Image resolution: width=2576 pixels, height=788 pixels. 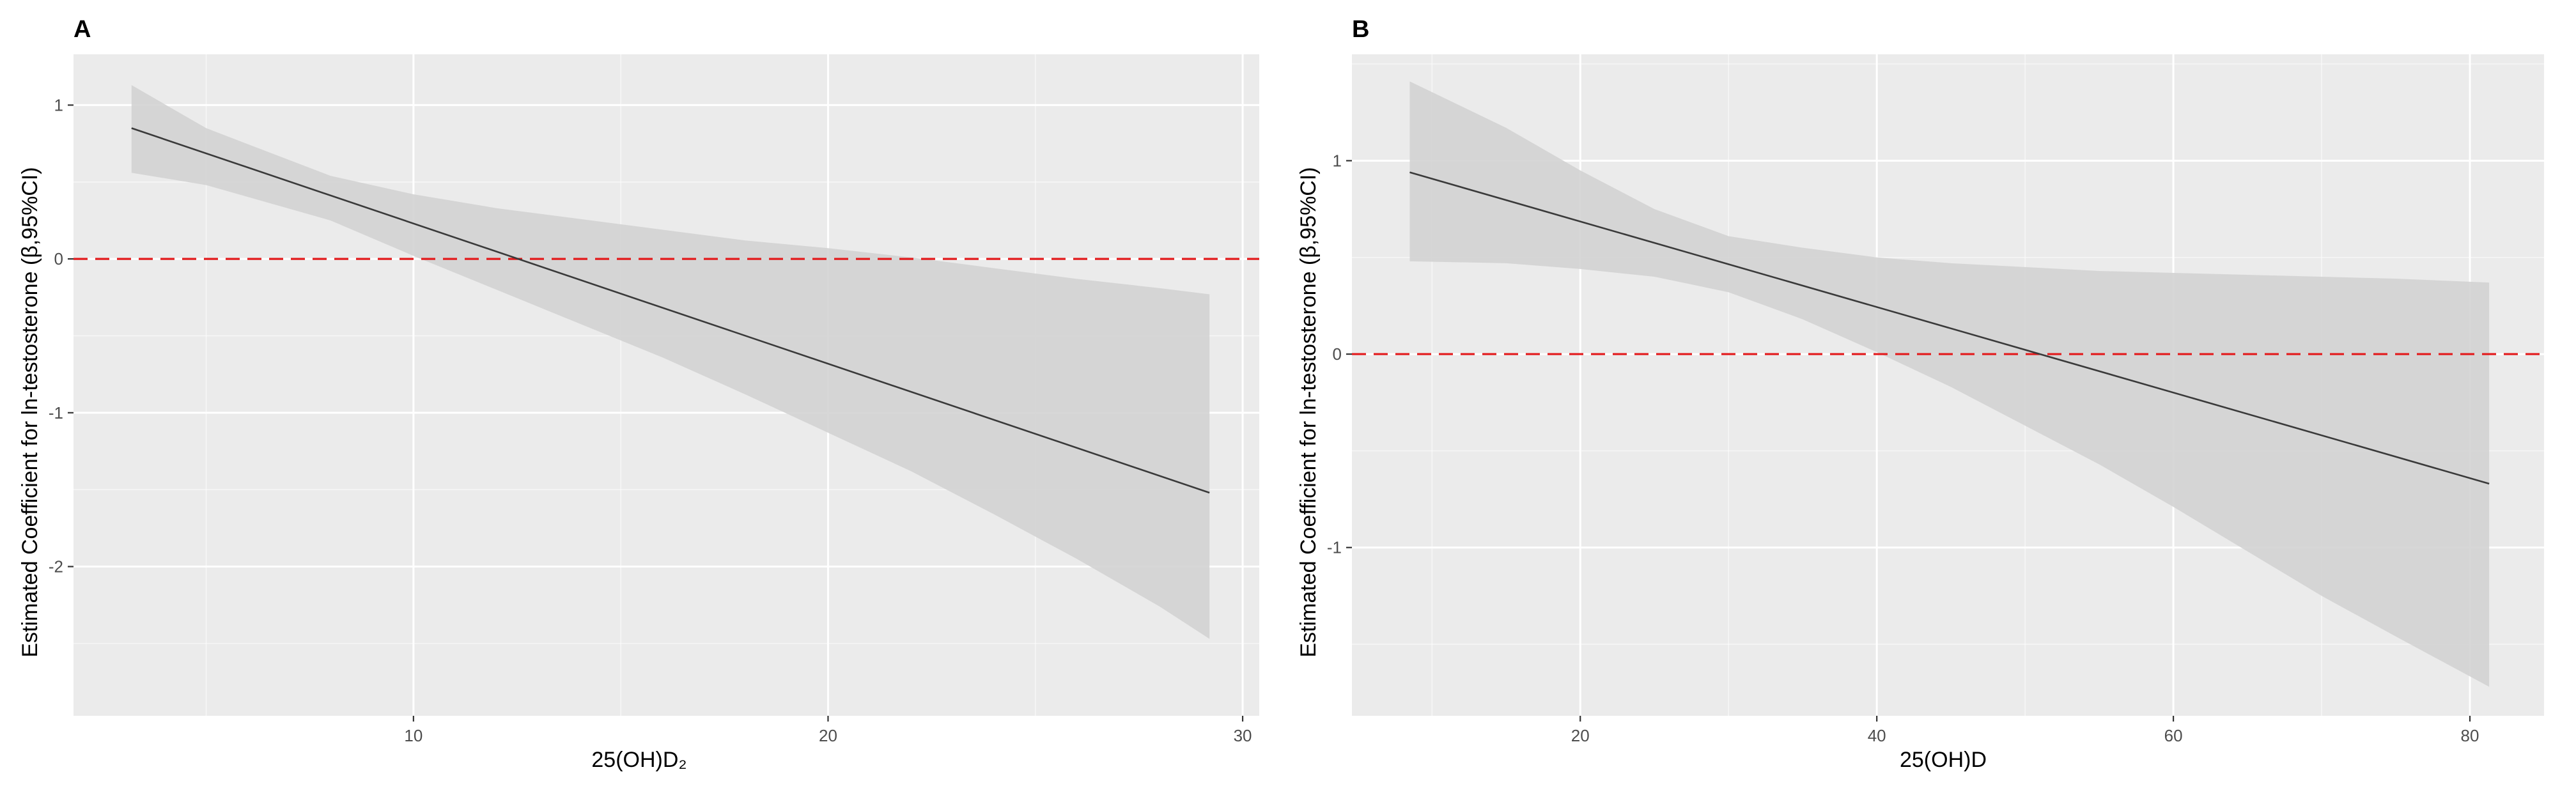 What do you see at coordinates (1243, 735) in the screenshot?
I see `panel-a-x-tick-label: 30` at bounding box center [1243, 735].